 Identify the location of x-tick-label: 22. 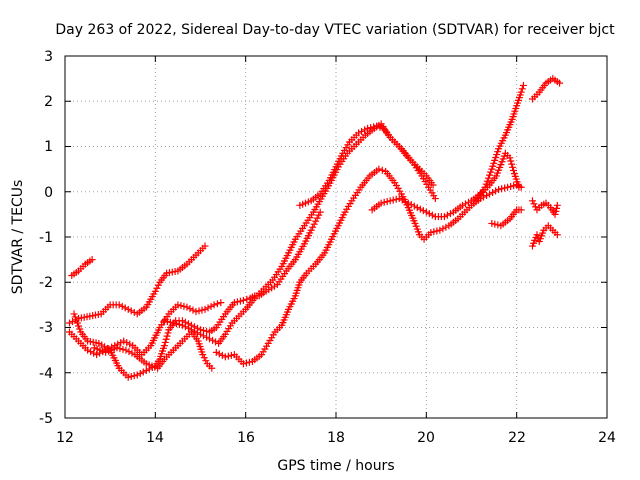
(517, 438).